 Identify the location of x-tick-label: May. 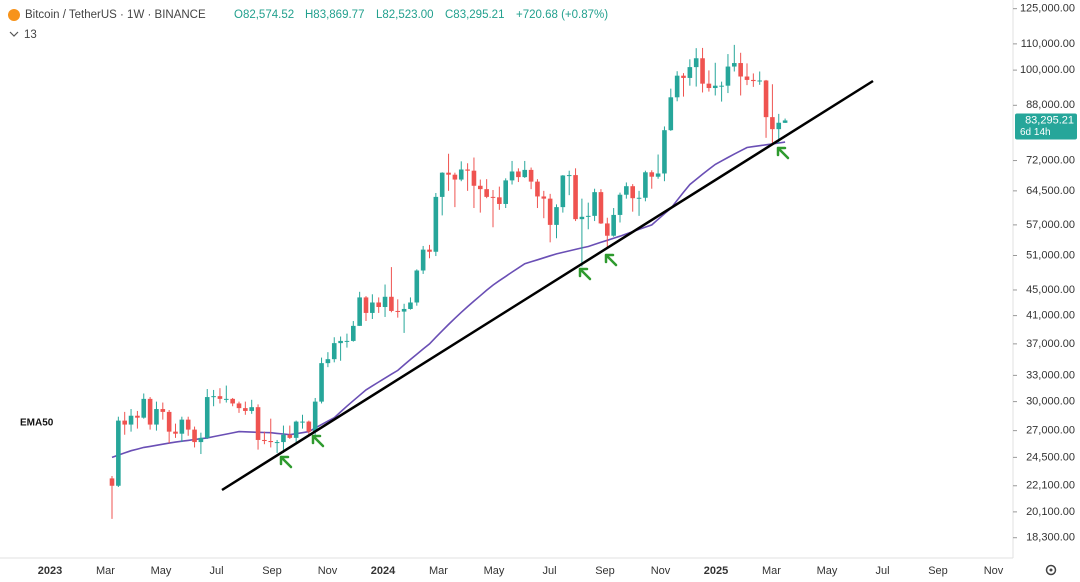
(494, 571).